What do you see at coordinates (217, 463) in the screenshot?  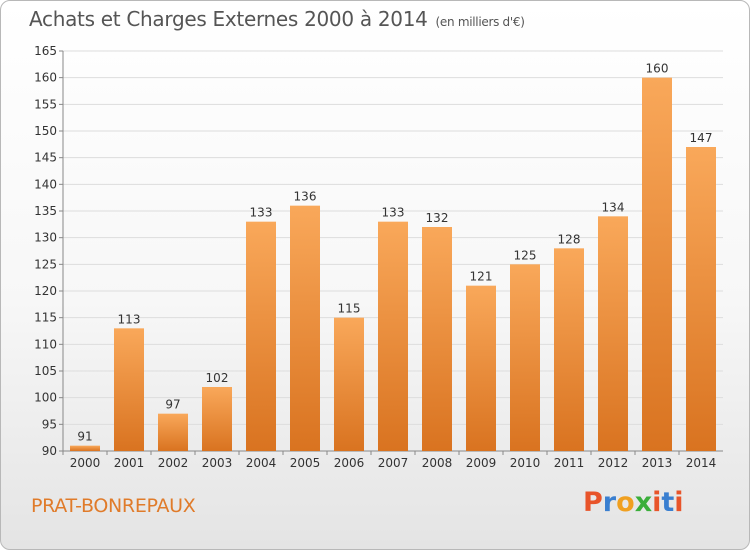 I see `x-tick-label: 2003` at bounding box center [217, 463].